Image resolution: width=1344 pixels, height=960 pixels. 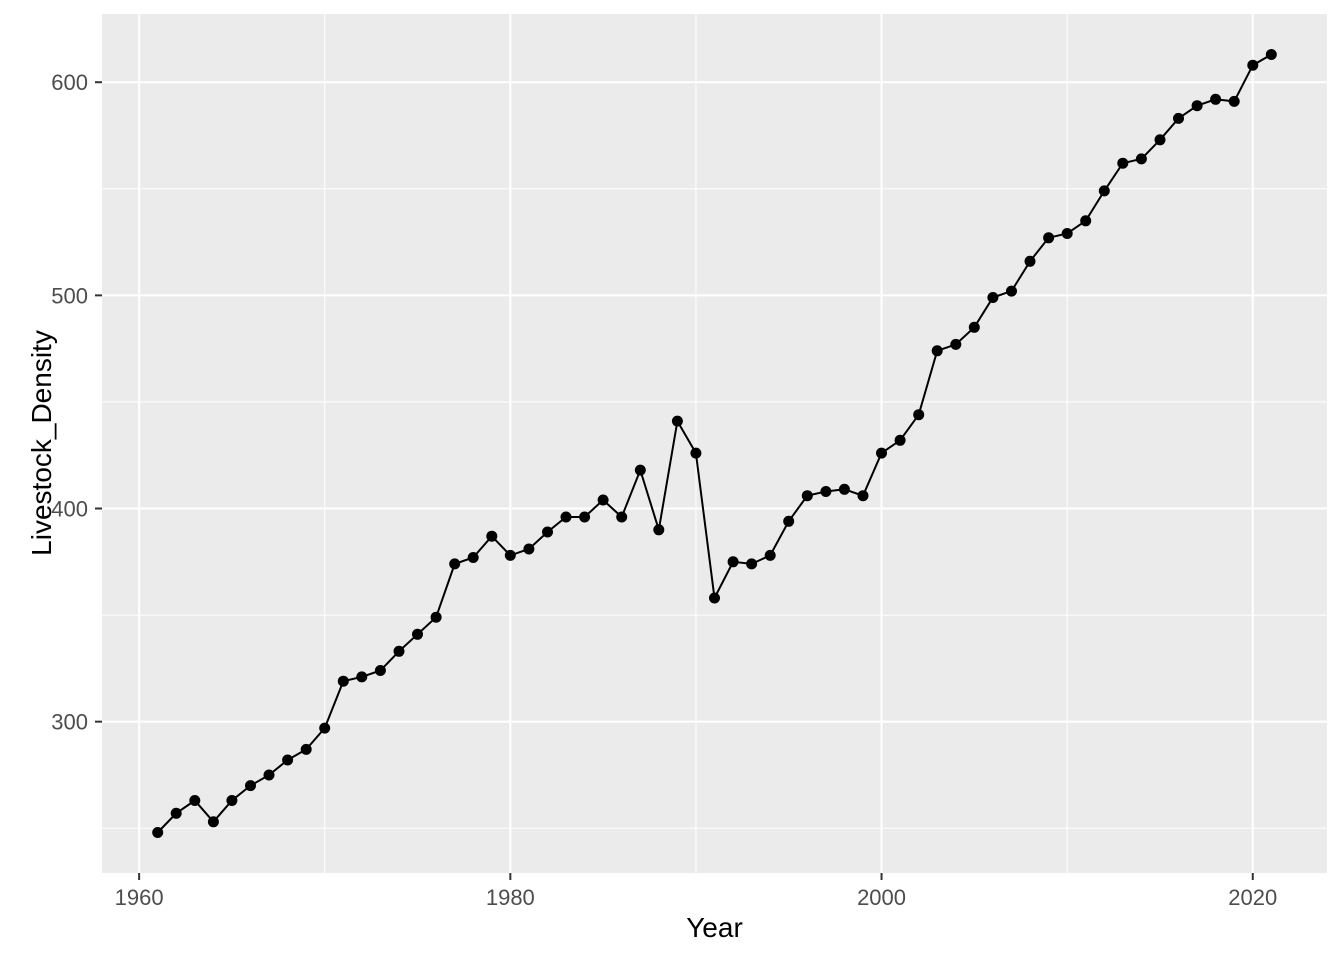 What do you see at coordinates (510, 897) in the screenshot?
I see `x-tick-label: 1980` at bounding box center [510, 897].